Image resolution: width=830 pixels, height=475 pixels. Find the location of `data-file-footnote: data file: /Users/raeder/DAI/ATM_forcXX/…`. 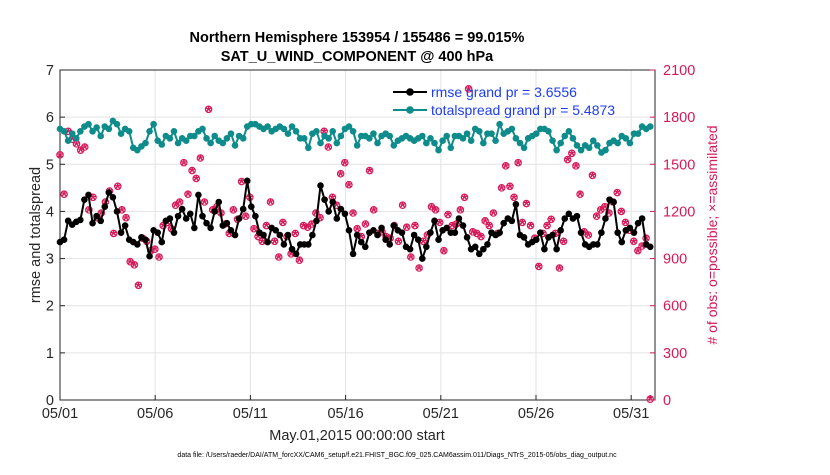

data-file-footnote: data file: /Users/raeder/DAI/ATM_forcXX/… is located at coordinates (397, 455).